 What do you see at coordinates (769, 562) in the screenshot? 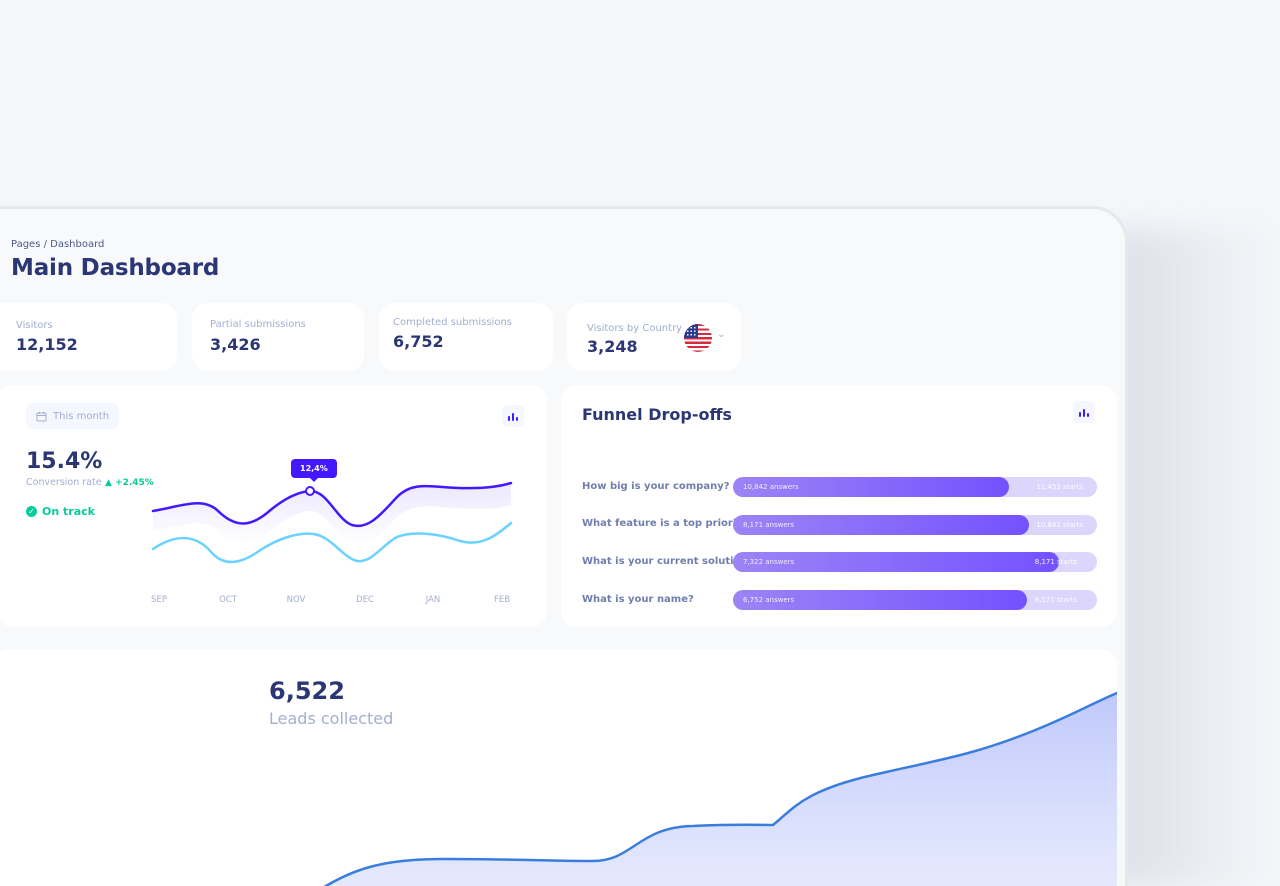
I see `answers-count: 7,322 answers` at bounding box center [769, 562].